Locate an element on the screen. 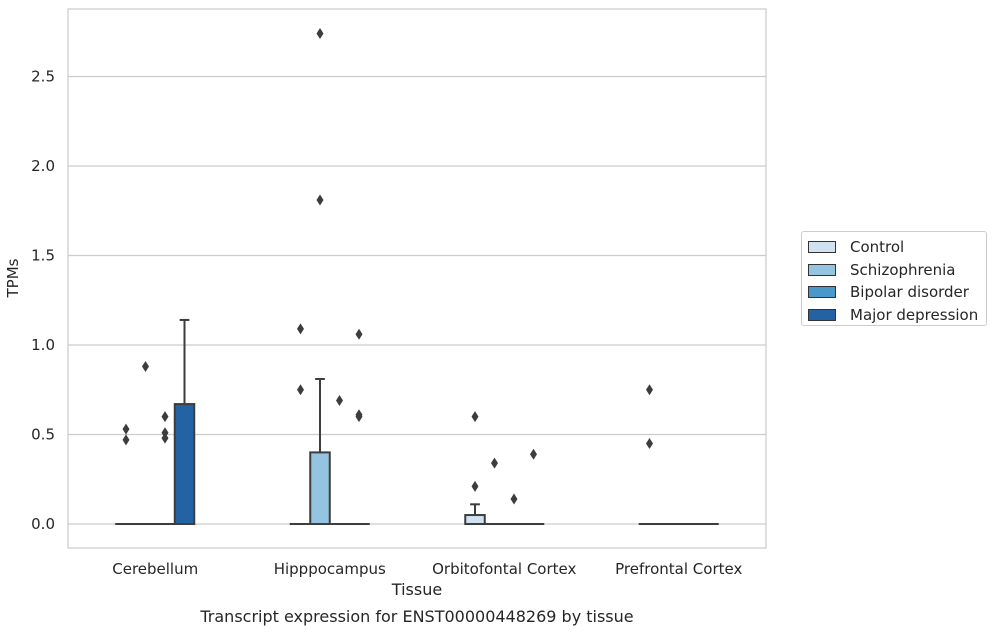 This screenshot has height=634, width=997. legend-item: Schizophrenia is located at coordinates (897, 270).